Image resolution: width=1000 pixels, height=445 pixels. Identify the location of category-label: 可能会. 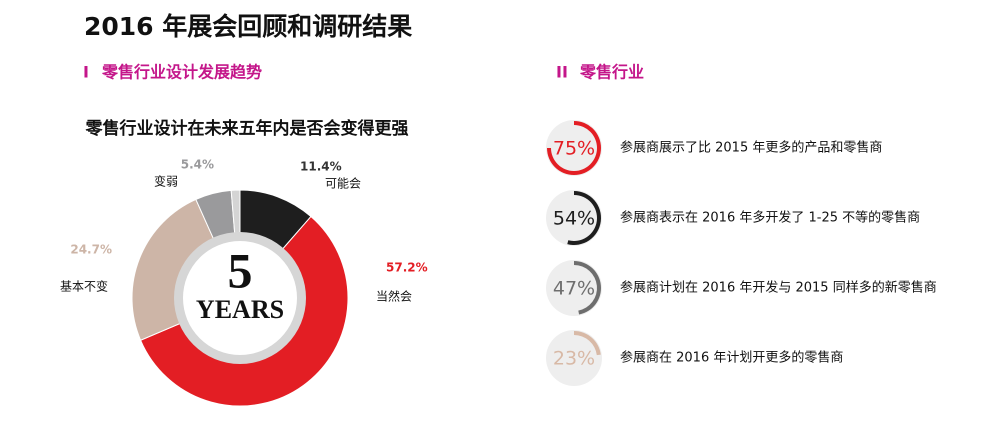
(343, 184).